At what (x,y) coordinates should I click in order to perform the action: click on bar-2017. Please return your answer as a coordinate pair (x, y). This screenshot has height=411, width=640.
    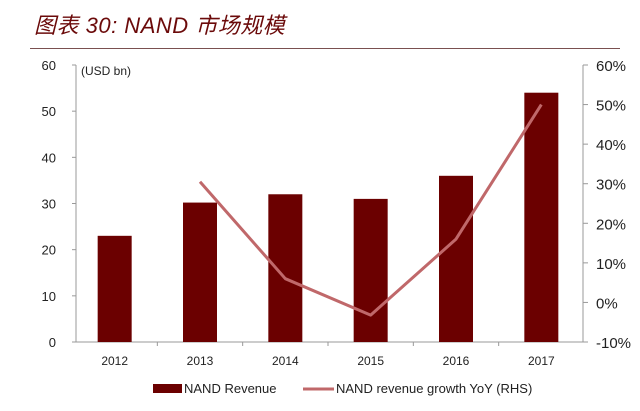
    Looking at the image, I should click on (541, 217).